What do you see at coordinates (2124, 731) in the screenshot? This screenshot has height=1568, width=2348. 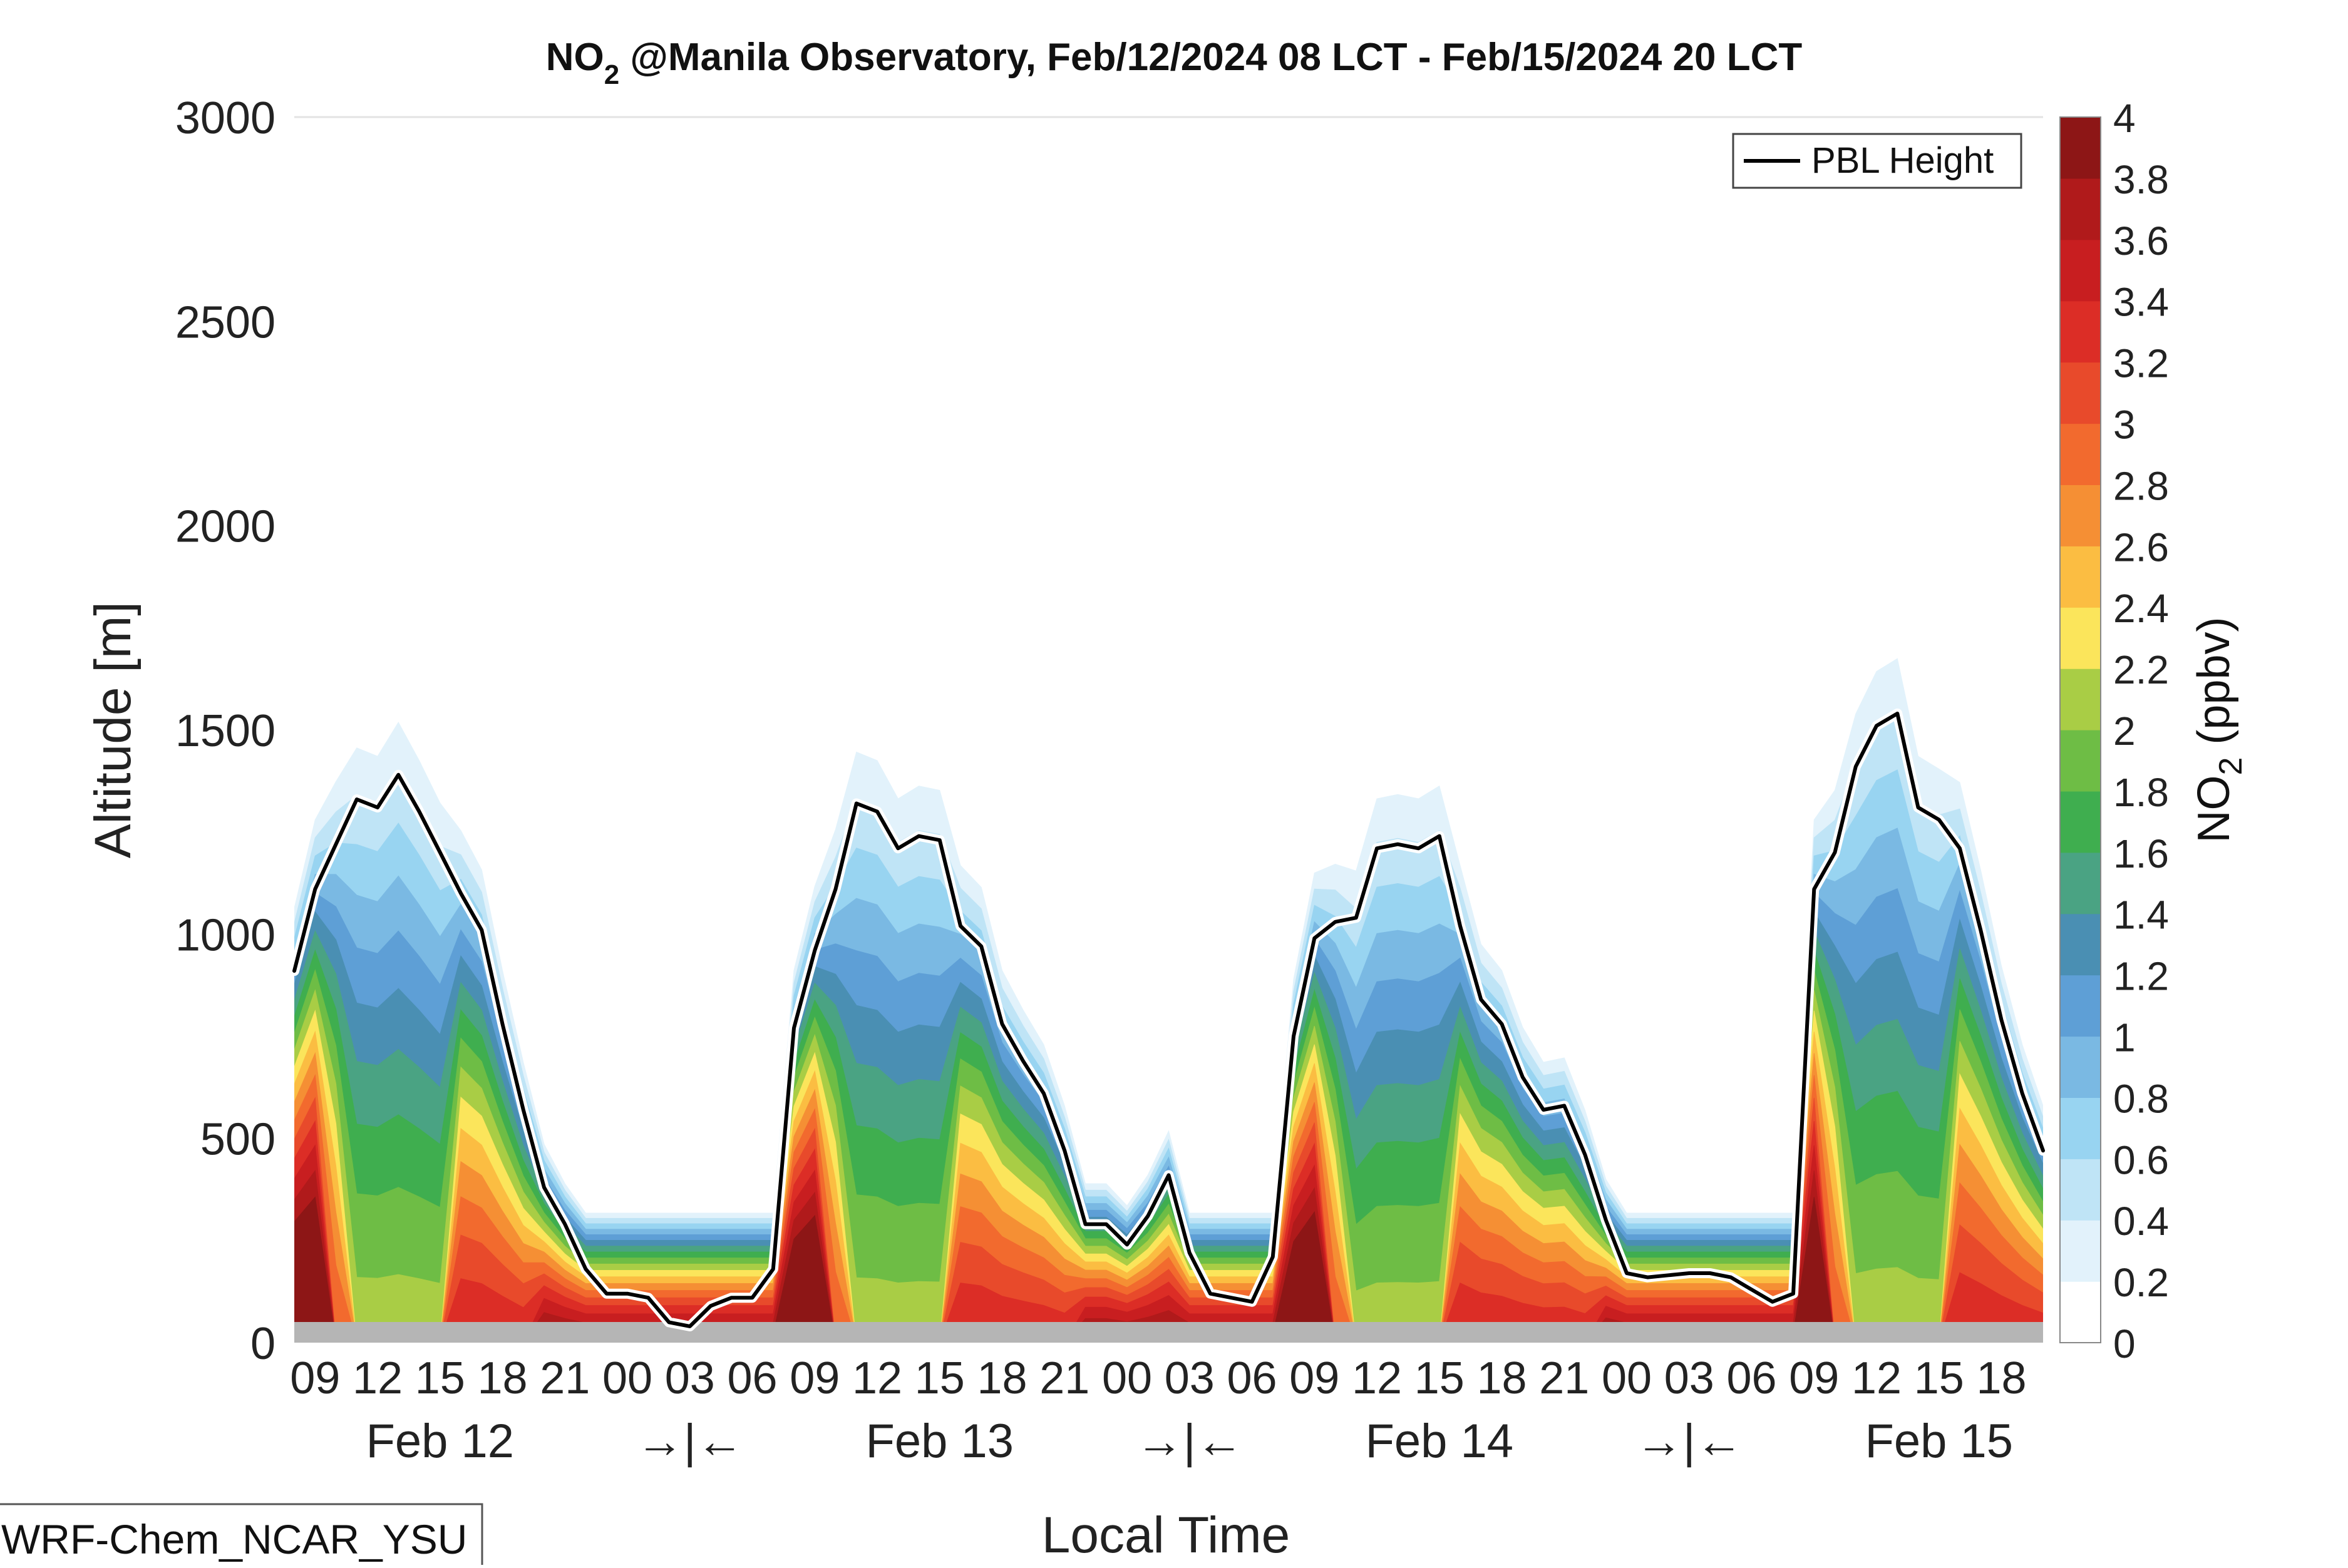 I see `colorbar-tick-label: 2` at bounding box center [2124, 731].